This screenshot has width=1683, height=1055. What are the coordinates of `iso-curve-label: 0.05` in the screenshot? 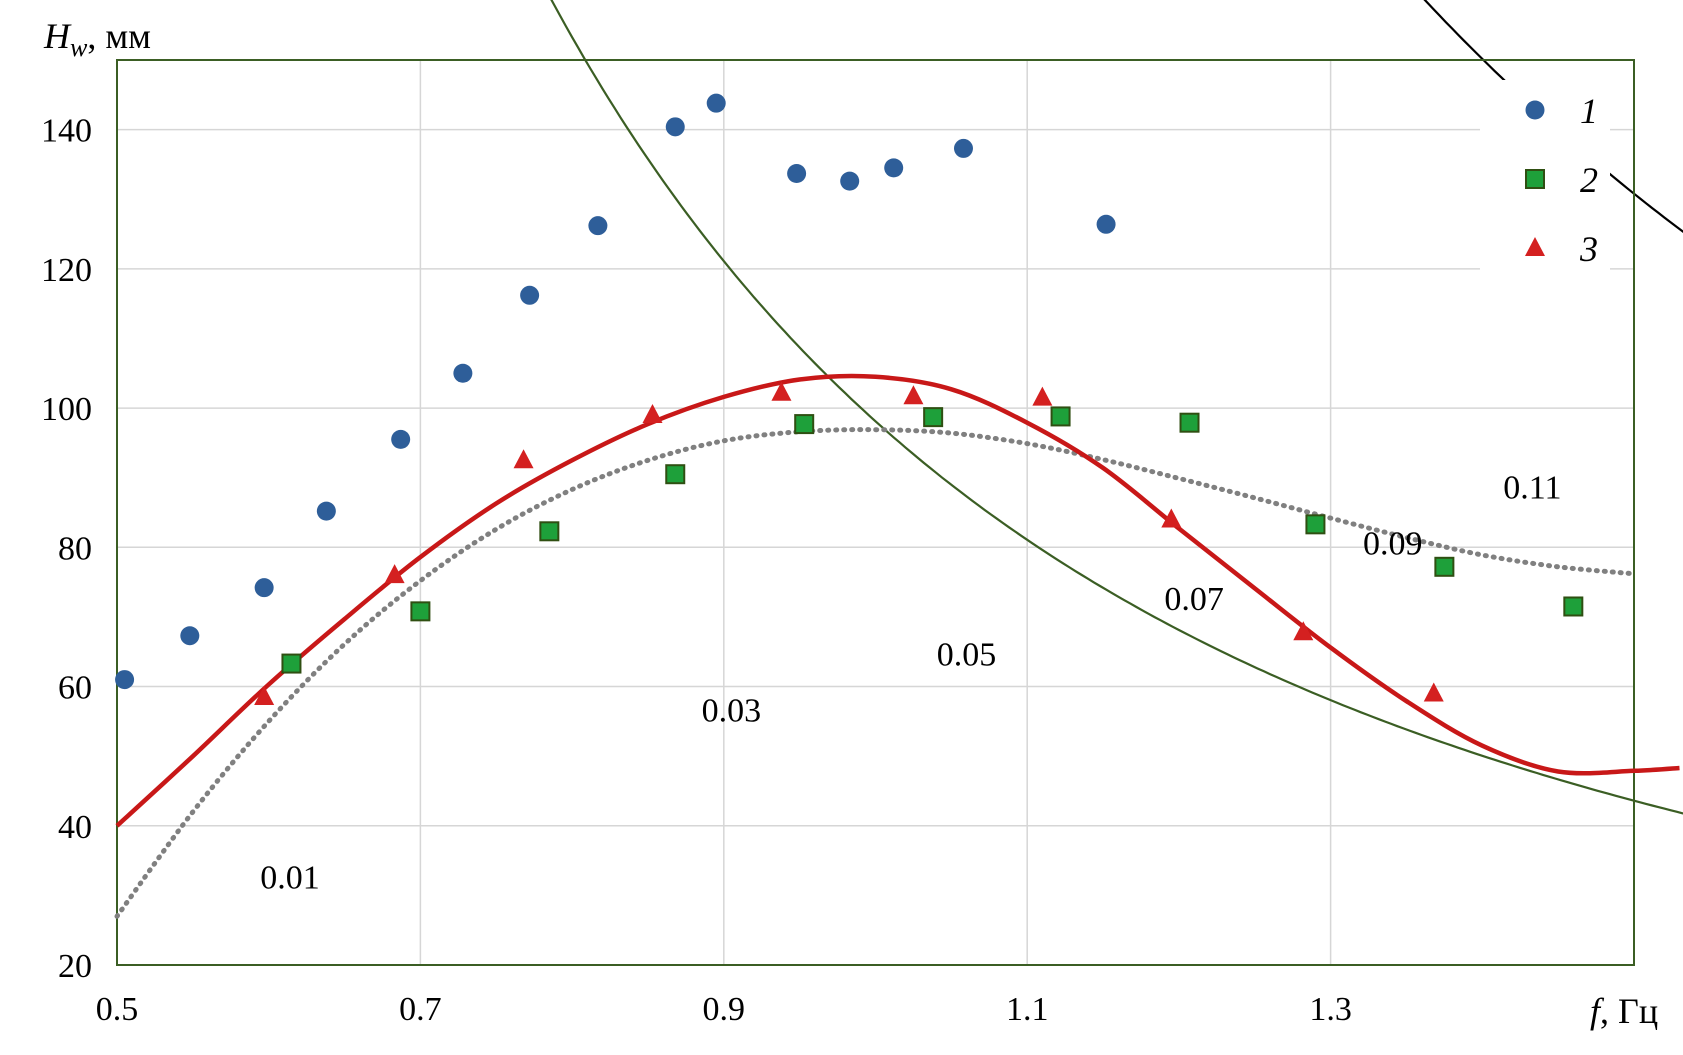 It's located at (967, 655).